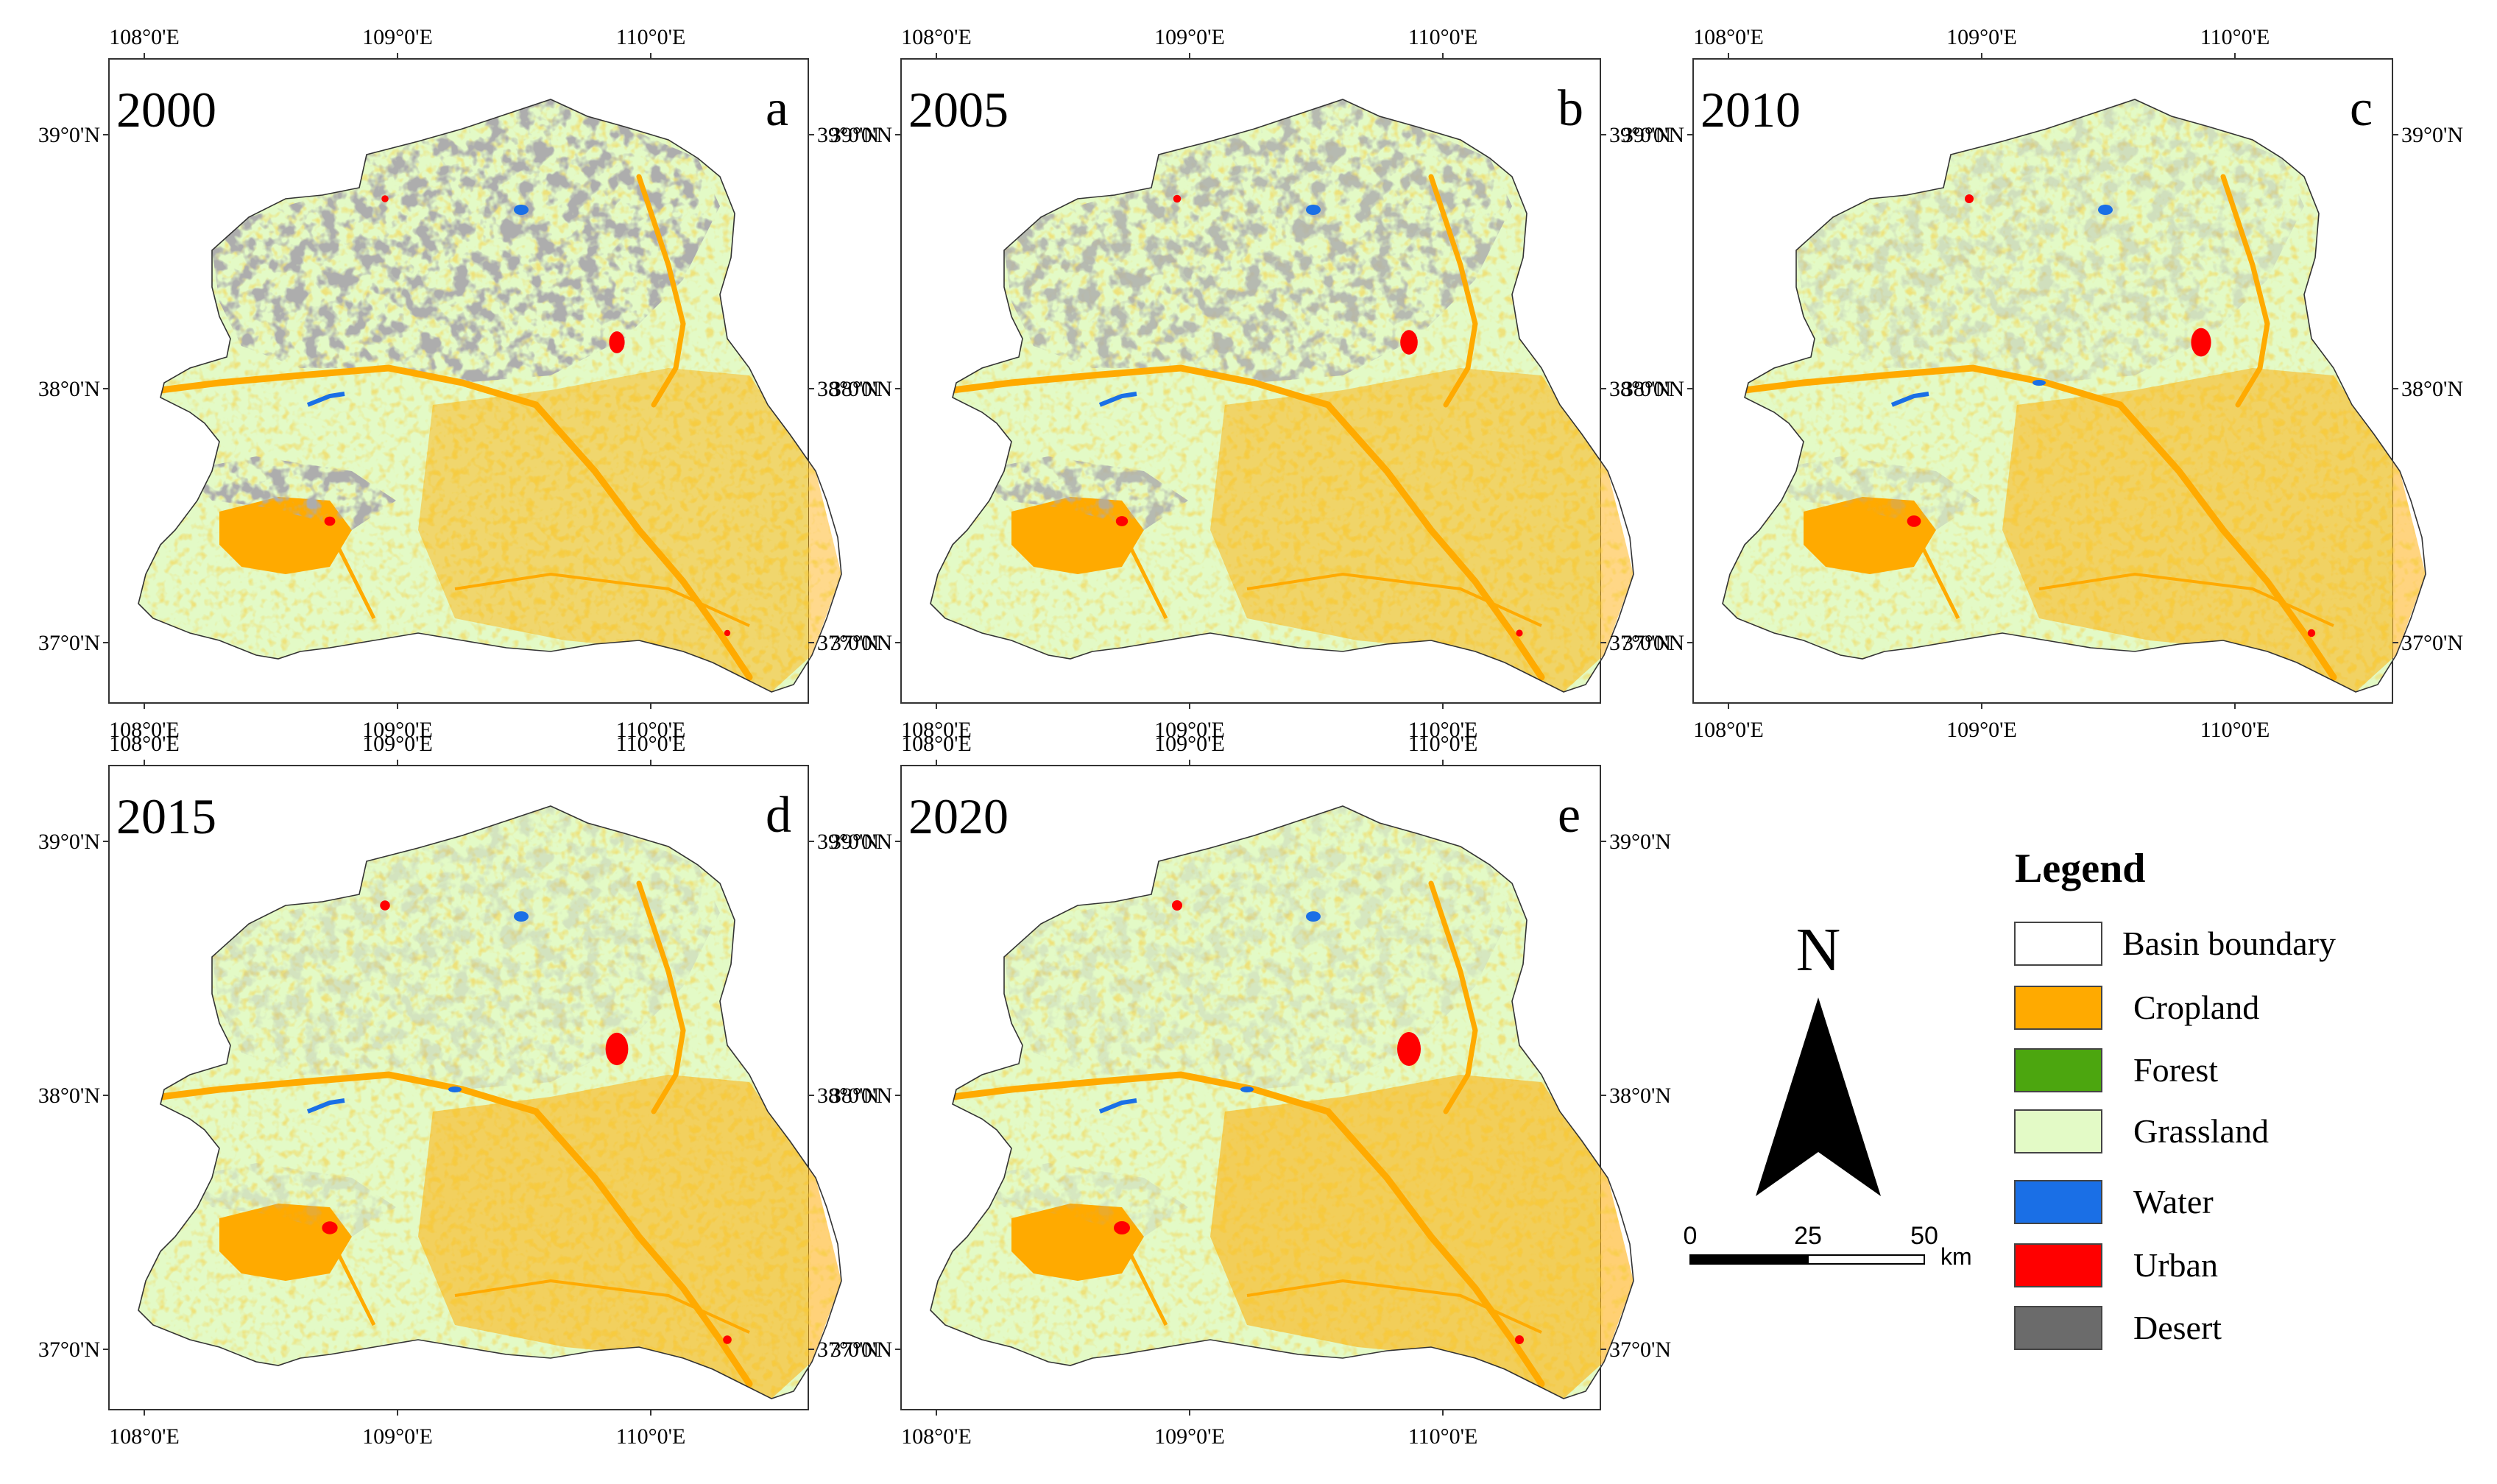  Describe the element at coordinates (1819, 1096) in the screenshot. I see `north-arrow-icon` at that location.